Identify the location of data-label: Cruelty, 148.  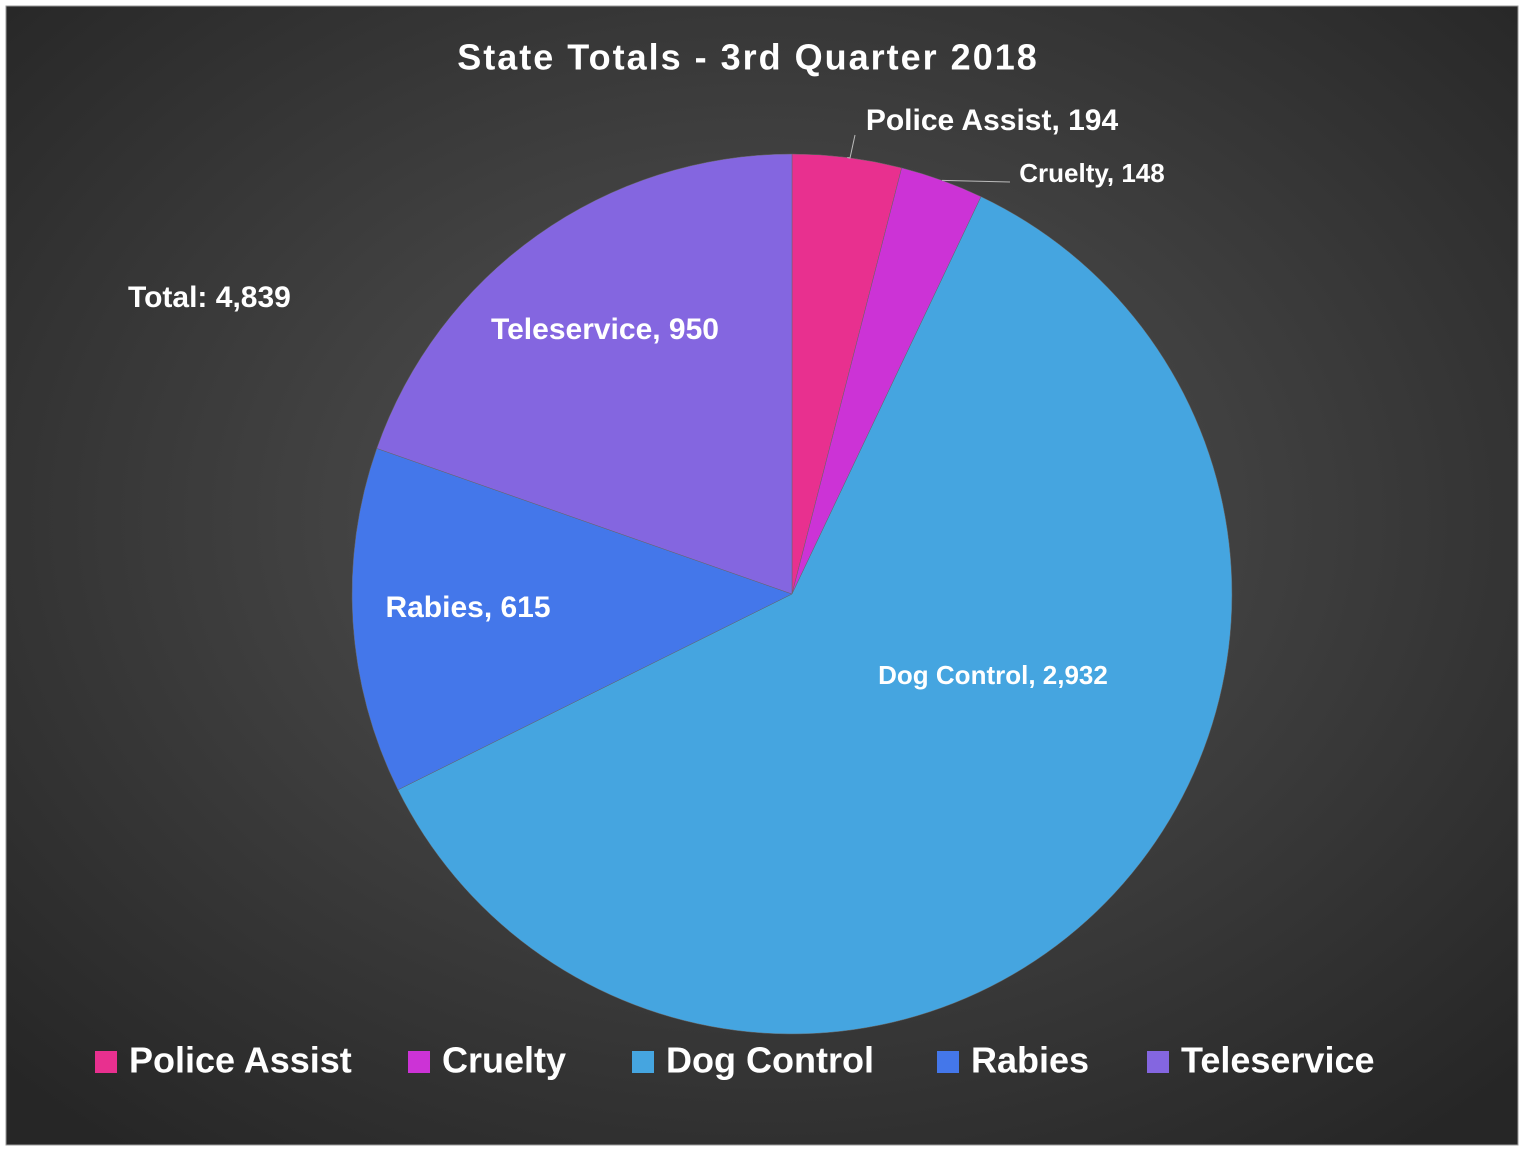
(1091, 173).